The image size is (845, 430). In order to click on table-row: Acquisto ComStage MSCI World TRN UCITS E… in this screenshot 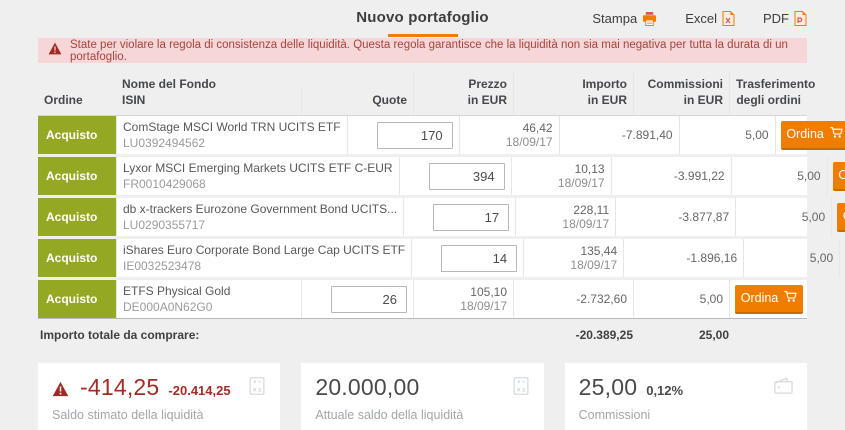, I will do `click(441, 137)`.